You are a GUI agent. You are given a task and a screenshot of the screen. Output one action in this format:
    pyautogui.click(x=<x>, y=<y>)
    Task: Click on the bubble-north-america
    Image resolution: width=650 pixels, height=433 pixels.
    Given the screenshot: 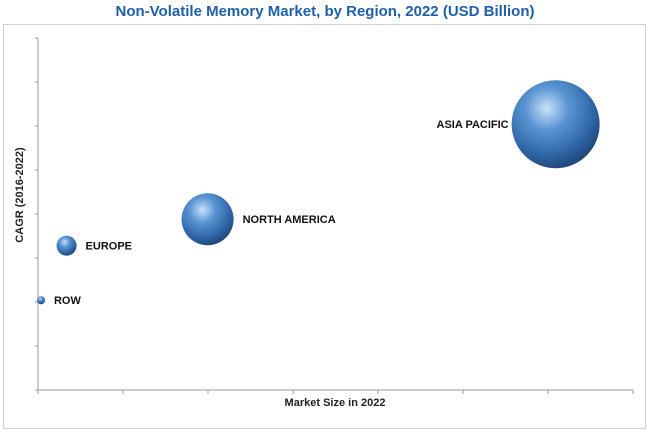 What is the action you would take?
    pyautogui.click(x=207, y=219)
    